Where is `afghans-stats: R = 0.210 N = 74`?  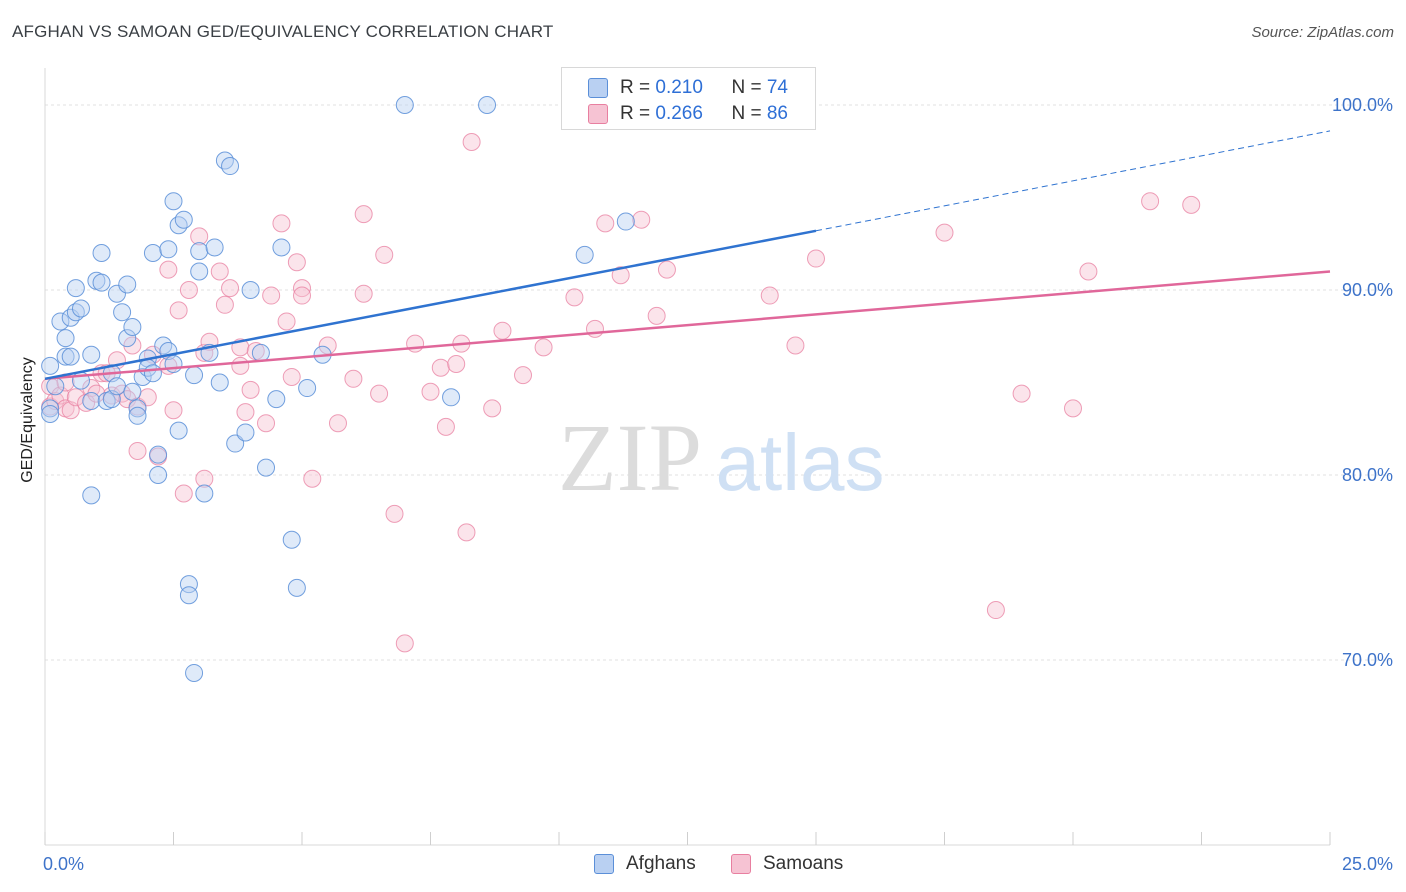
afghans-stats: R = 0.210 N = 74 is located at coordinates (704, 88).